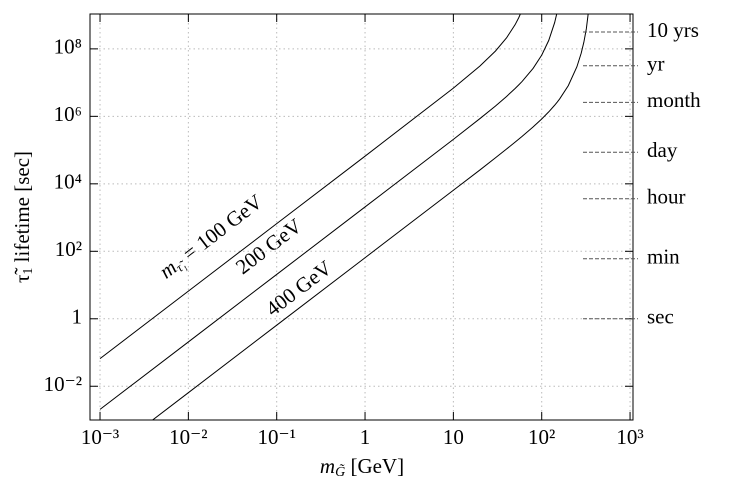  What do you see at coordinates (68, 249) in the screenshot?
I see `y-tick-label: 10²` at bounding box center [68, 249].